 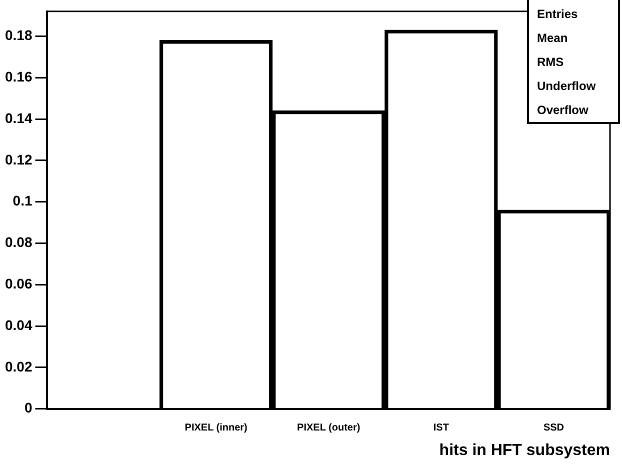 What do you see at coordinates (18, 242) in the screenshot?
I see `y-tick-label: 0.08` at bounding box center [18, 242].